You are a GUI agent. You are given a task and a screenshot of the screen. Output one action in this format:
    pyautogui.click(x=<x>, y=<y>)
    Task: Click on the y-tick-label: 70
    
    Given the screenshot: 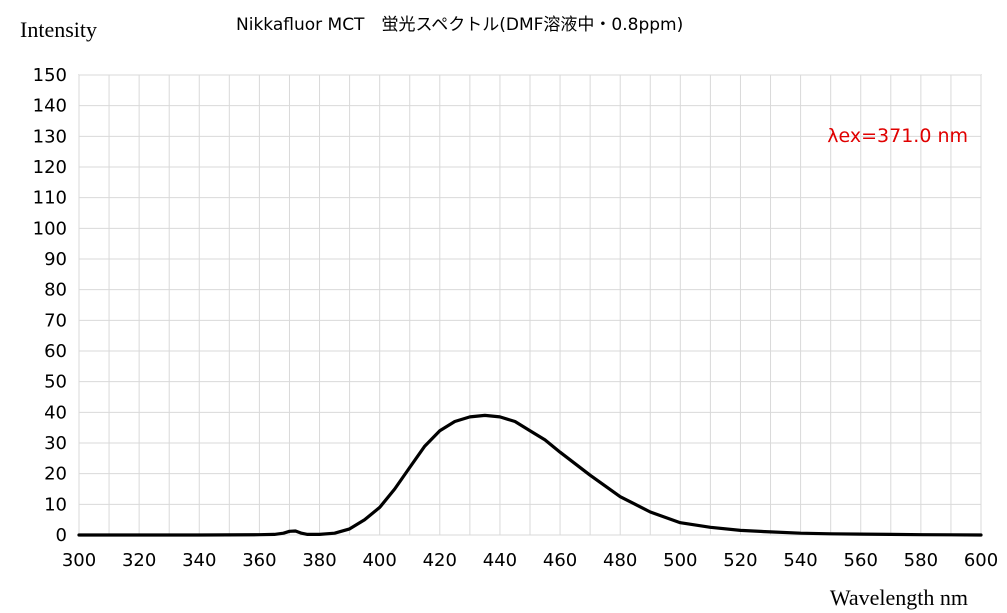 What is the action you would take?
    pyautogui.click(x=55, y=320)
    